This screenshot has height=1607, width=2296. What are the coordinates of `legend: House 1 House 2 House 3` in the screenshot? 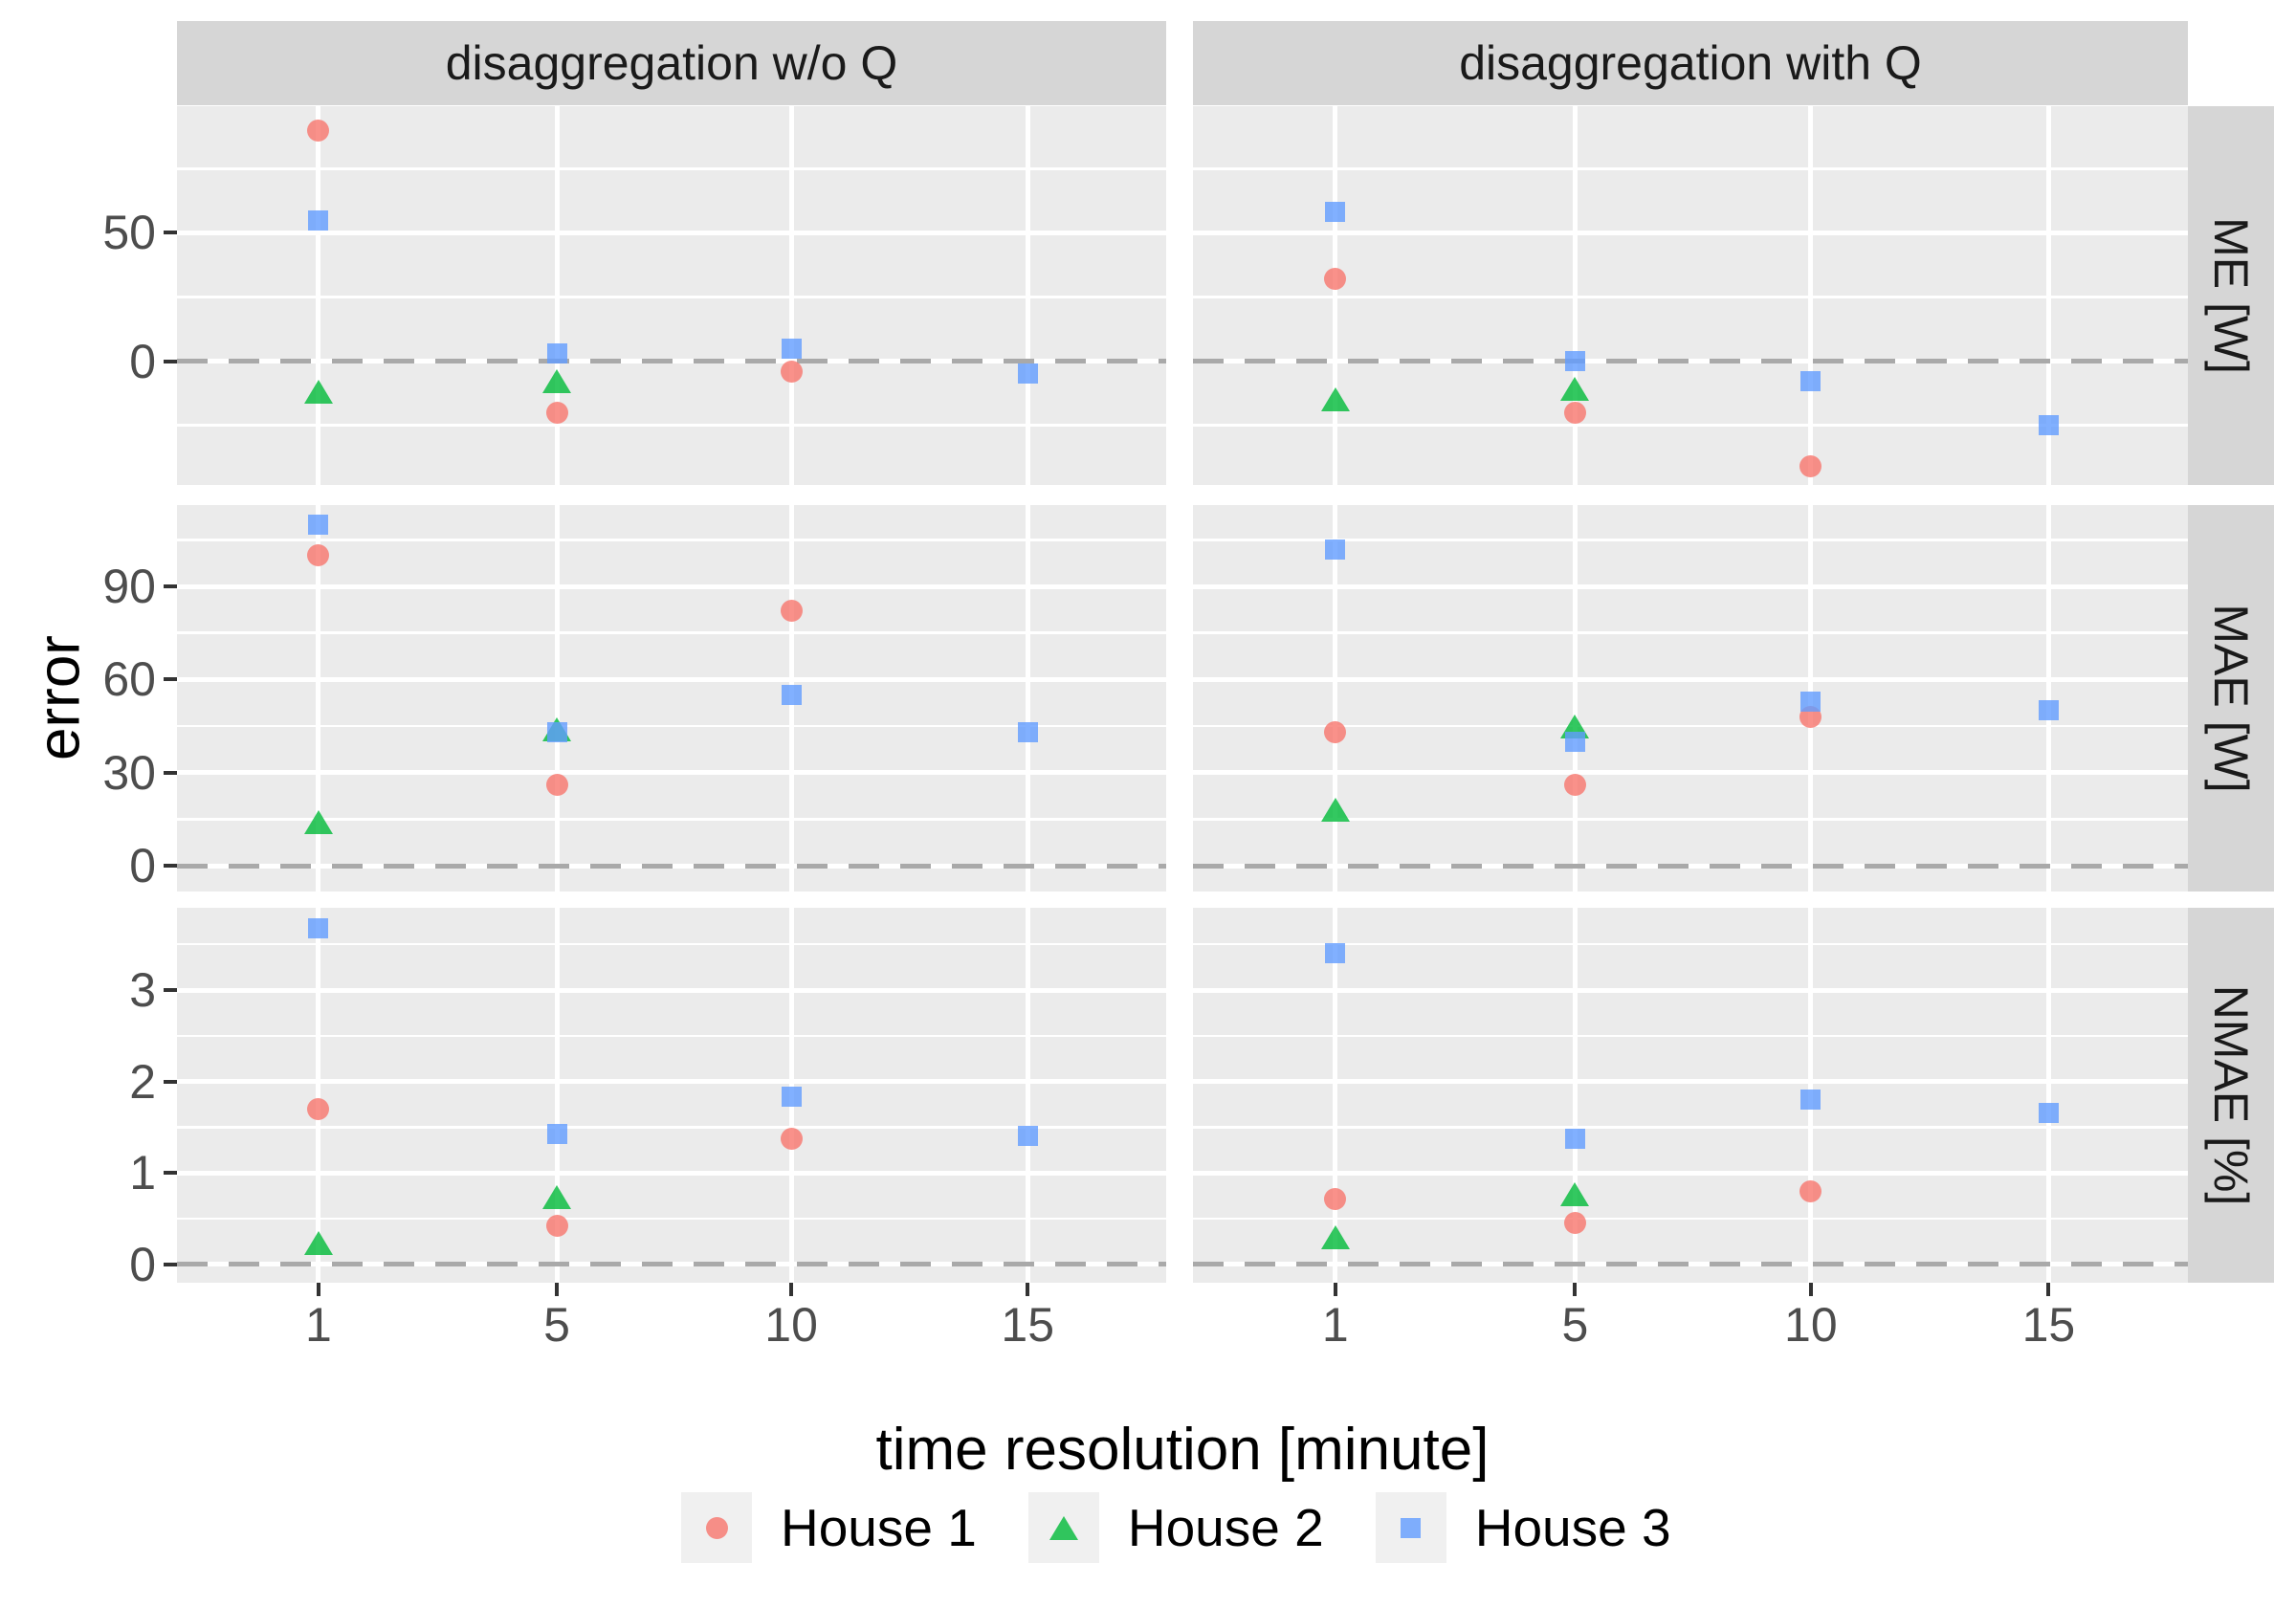 It's located at (1176, 1527).